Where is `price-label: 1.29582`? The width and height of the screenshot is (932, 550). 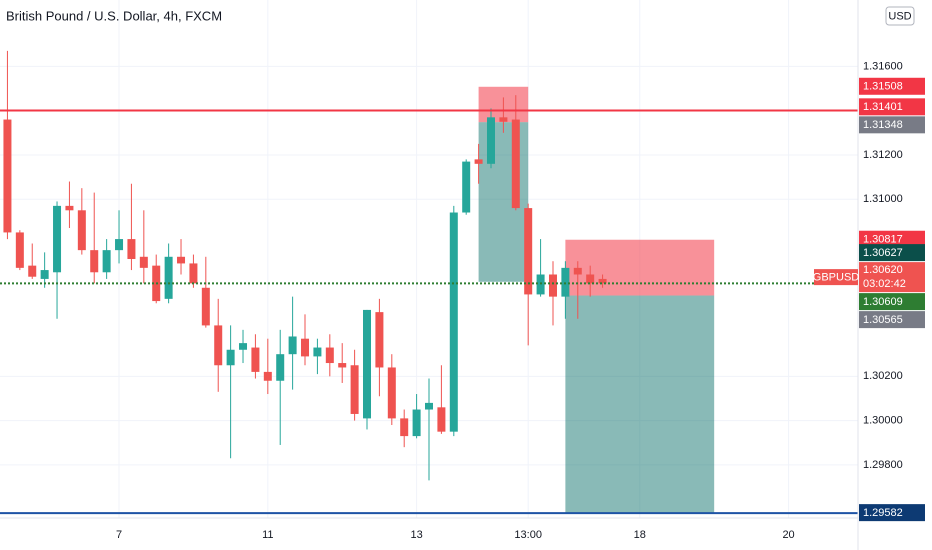 price-label: 1.29582 is located at coordinates (883, 513).